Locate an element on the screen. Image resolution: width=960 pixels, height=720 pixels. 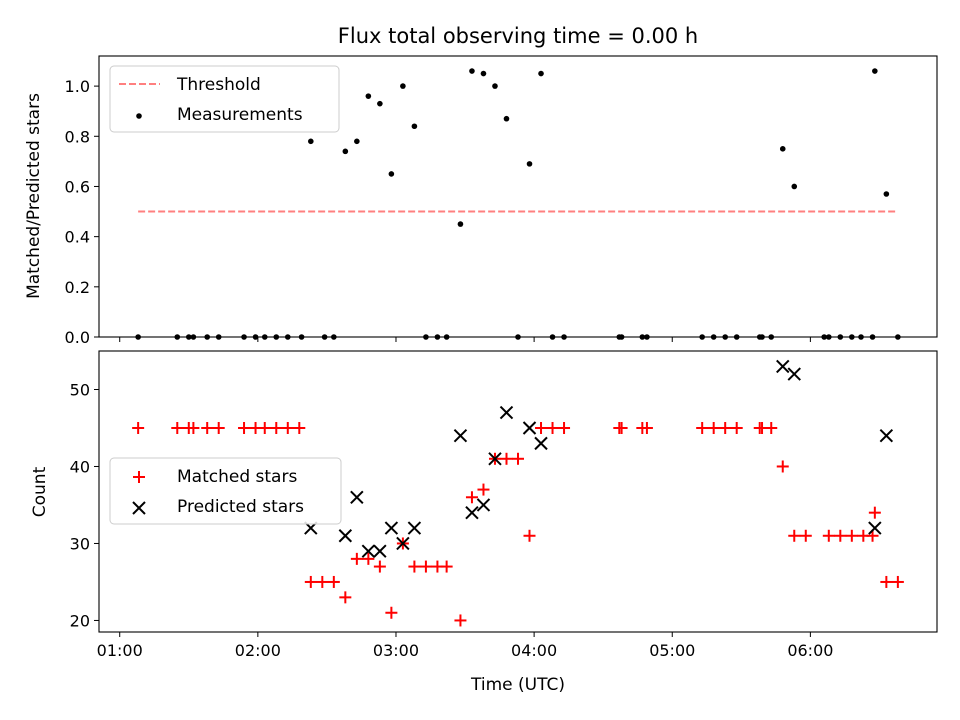
x-tick-label: 06:00 is located at coordinates (810, 650).